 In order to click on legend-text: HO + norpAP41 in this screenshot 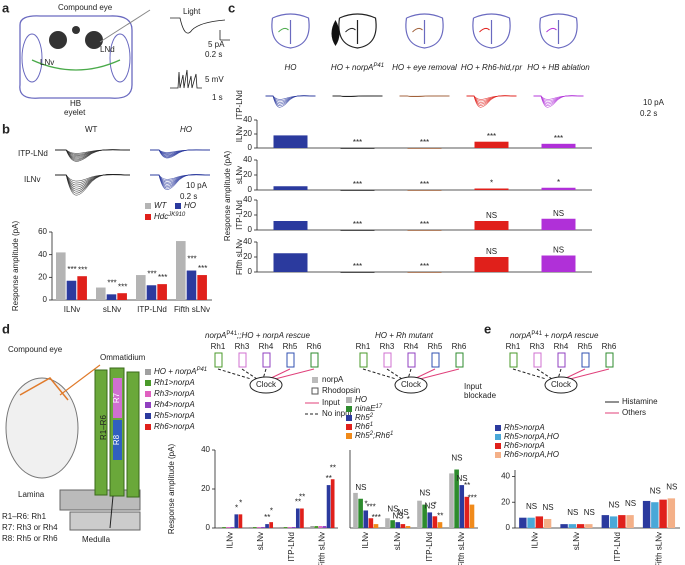, I will do `click(180, 372)`.